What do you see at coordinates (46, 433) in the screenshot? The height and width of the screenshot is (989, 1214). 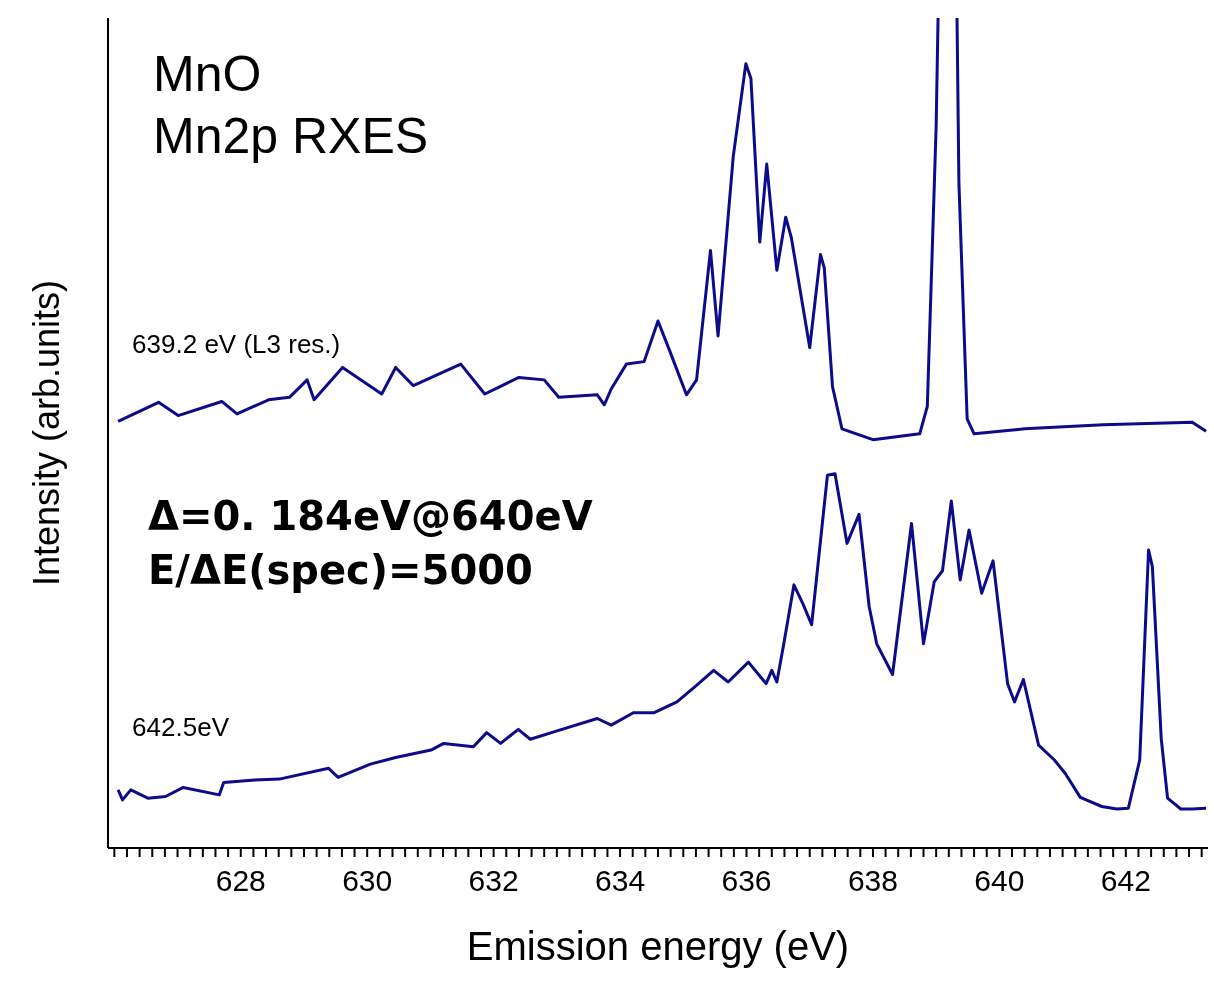 I see `y-axis-title: Intensity (arb.units)` at bounding box center [46, 433].